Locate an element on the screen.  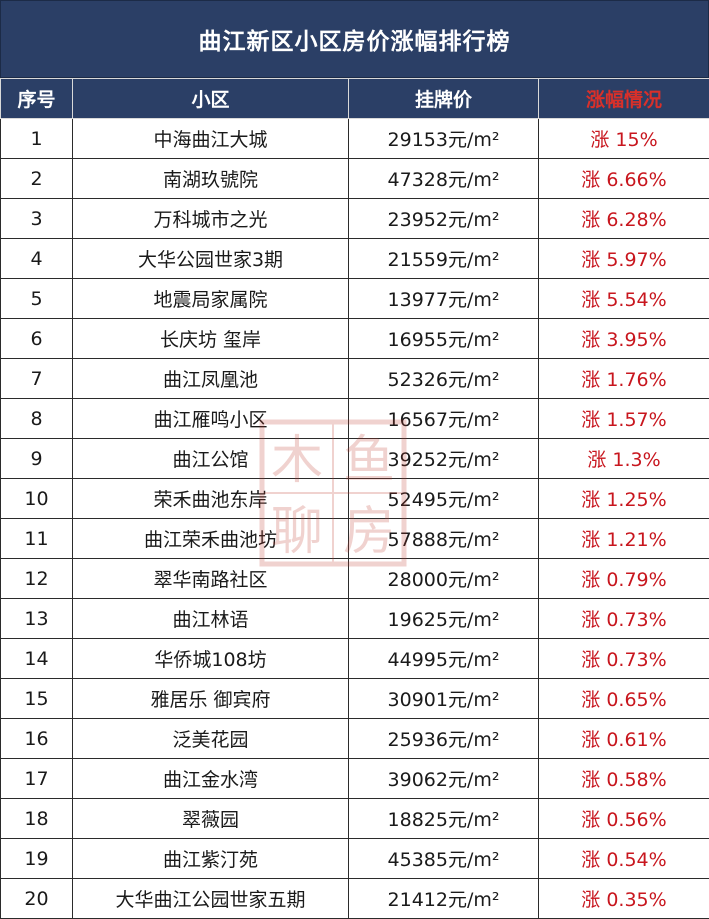
header-price: 挂牌价 is located at coordinates (444, 99).